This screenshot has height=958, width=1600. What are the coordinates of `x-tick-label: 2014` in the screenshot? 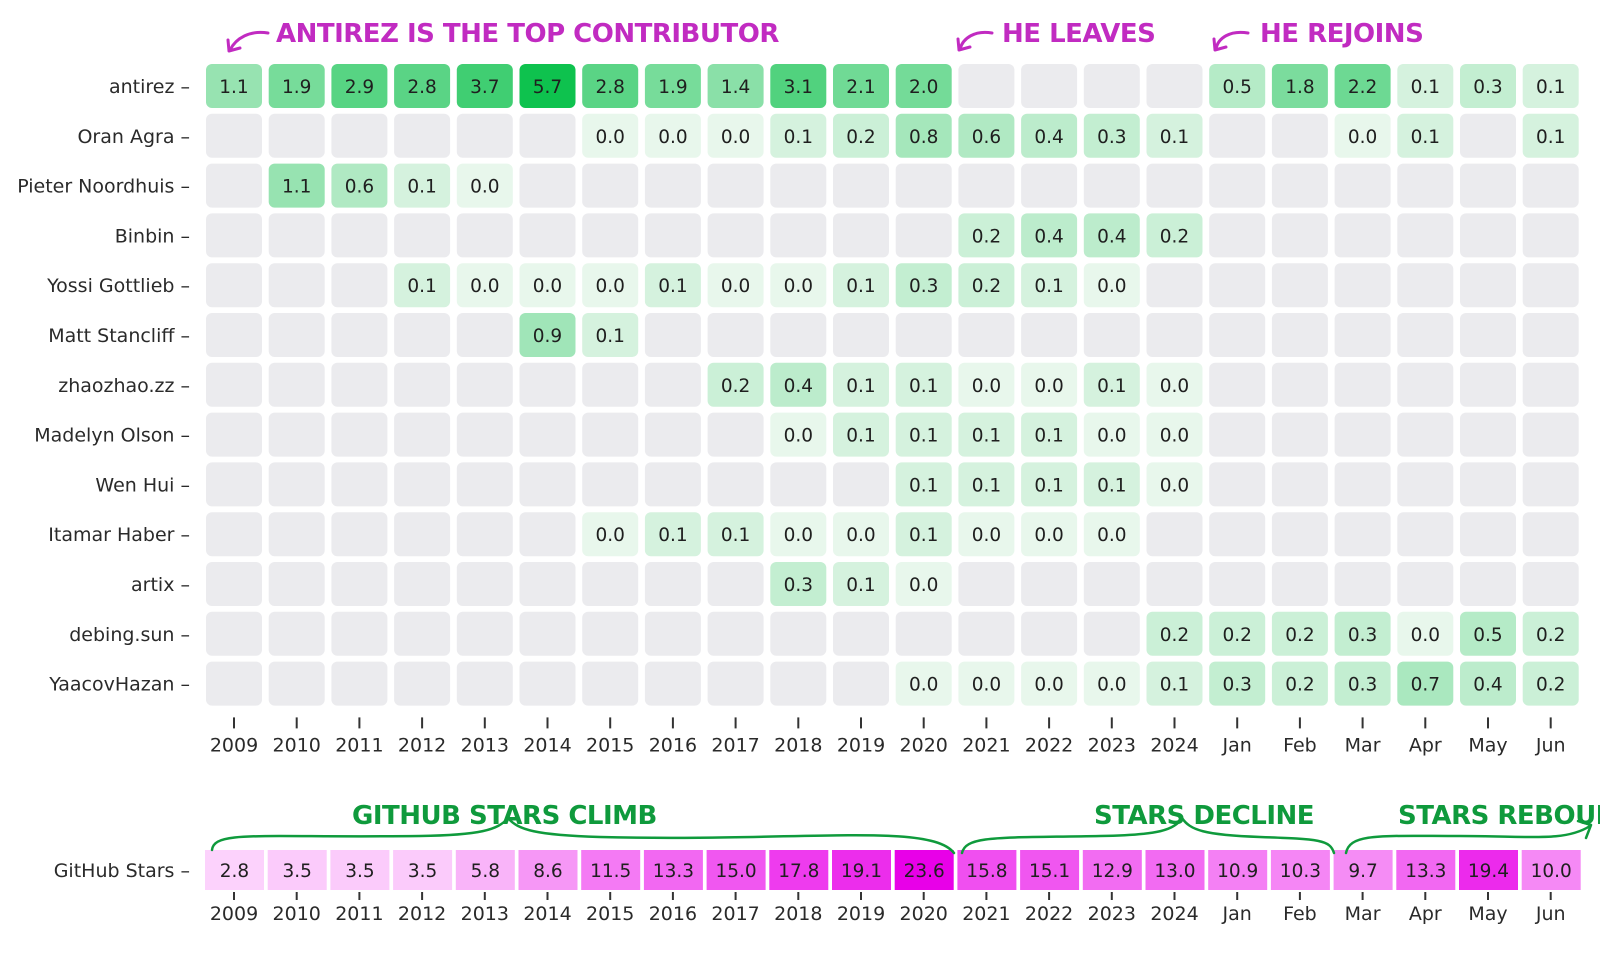 It's located at (547, 745).